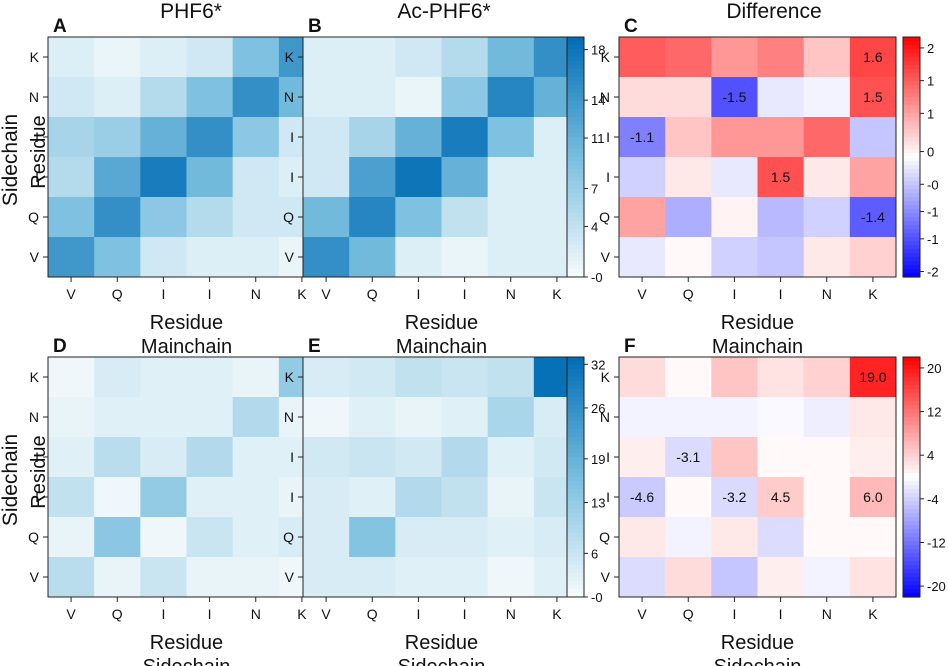 Image resolution: width=948 pixels, height=666 pixels. Describe the element at coordinates (326, 614) in the screenshot. I see `x-tick-label: V` at that location.